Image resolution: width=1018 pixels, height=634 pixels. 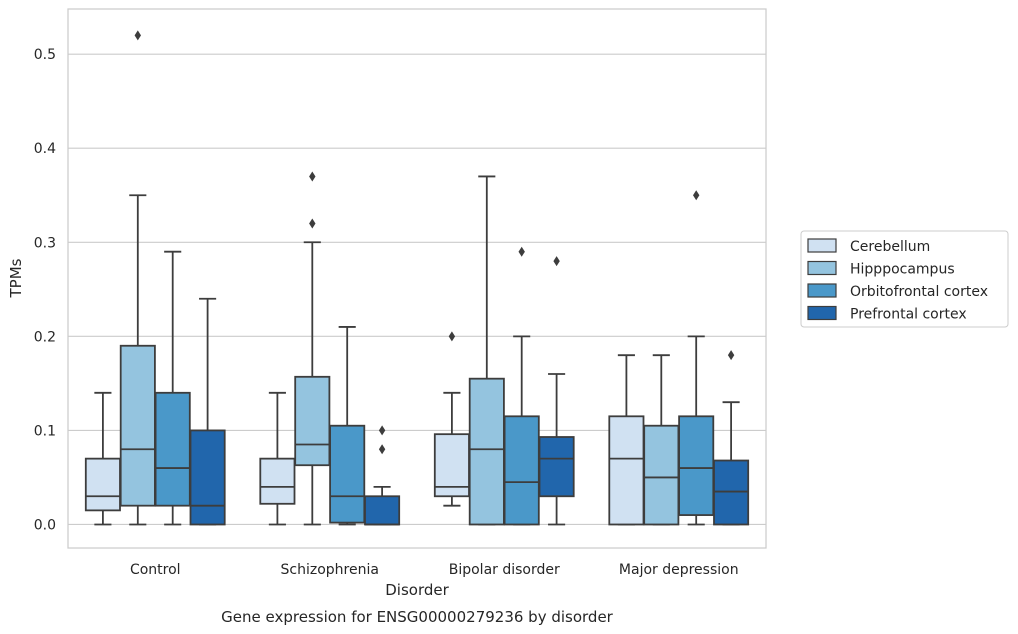 I want to click on box-hipppocampus-major-depression, so click(x=661, y=440).